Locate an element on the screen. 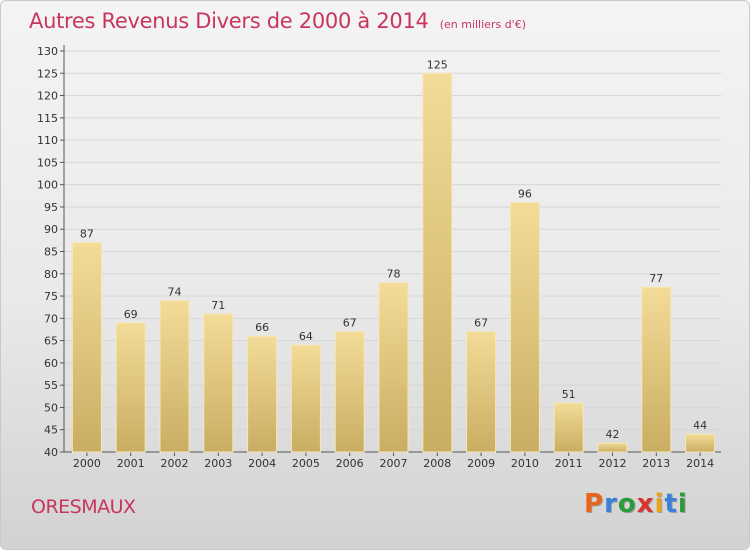 This screenshot has height=550, width=750. x-tick-label: 2002 is located at coordinates (175, 463).